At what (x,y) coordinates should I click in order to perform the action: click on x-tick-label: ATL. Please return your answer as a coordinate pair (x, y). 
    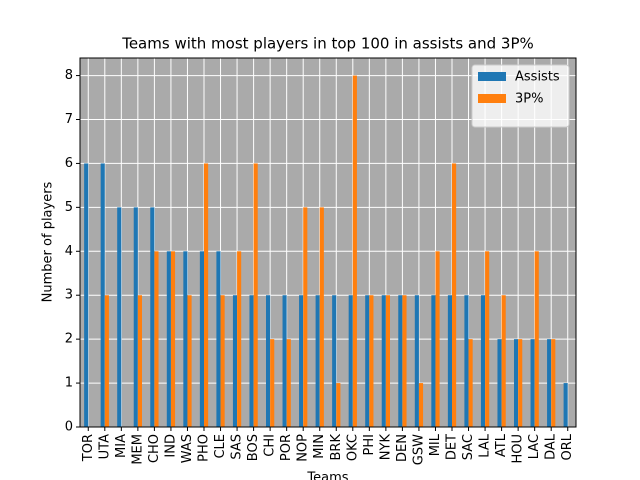
    Looking at the image, I should click on (501, 445).